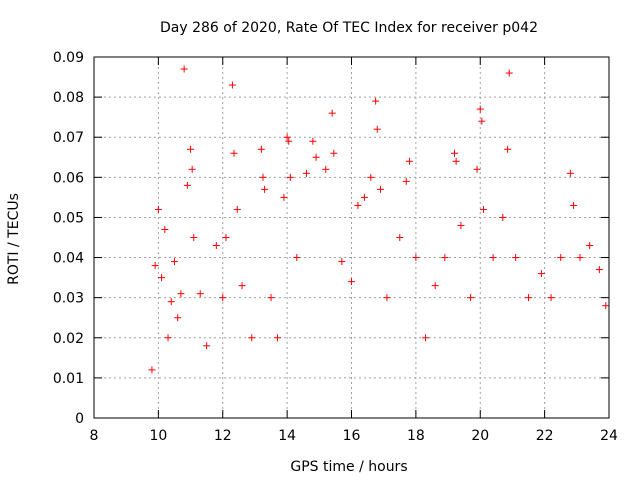 The height and width of the screenshot is (480, 640). What do you see at coordinates (68, 98) in the screenshot?
I see `y-tick-label: 0.08` at bounding box center [68, 98].